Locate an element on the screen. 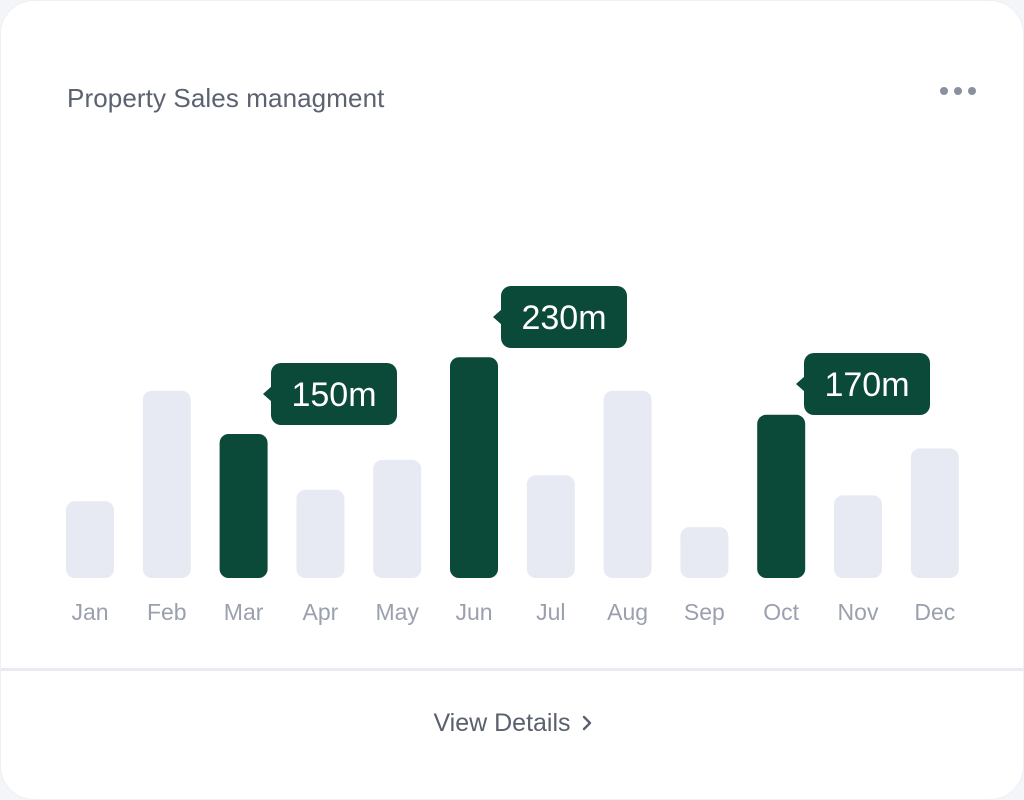 Image resolution: width=1024 pixels, height=800 pixels. bar-jan is located at coordinates (90, 539).